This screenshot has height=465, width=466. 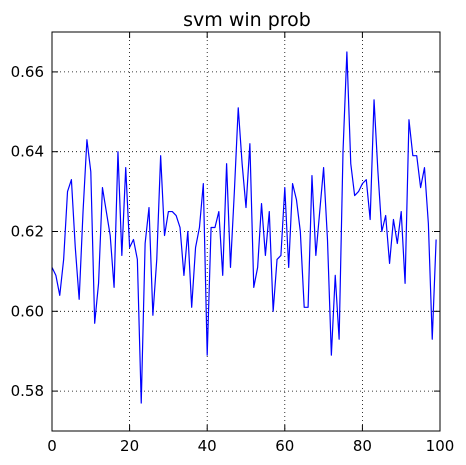 I want to click on y-tick-label: 0.62, so click(x=27, y=232).